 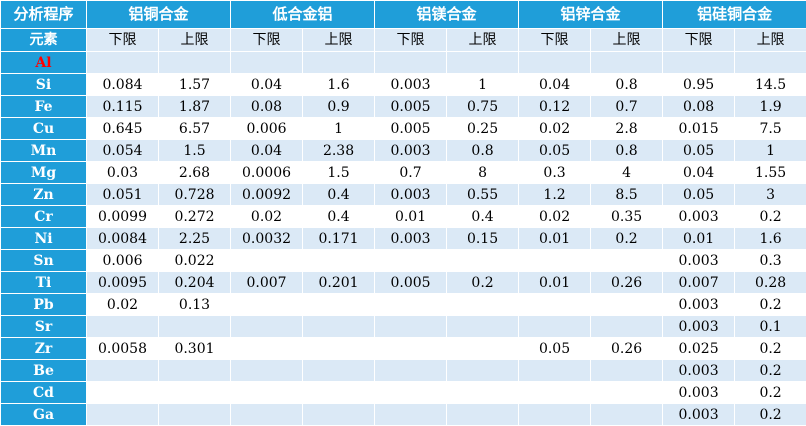 I want to click on upper-limit-cell: 1.9, so click(x=770, y=107).